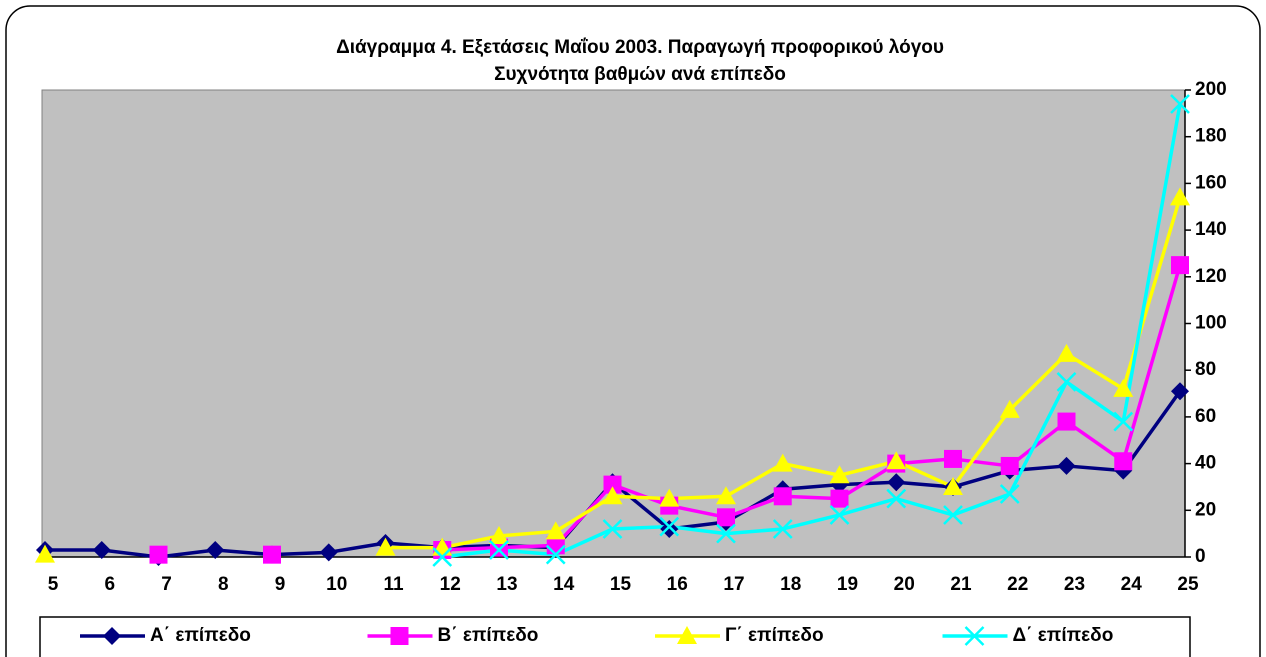 The height and width of the screenshot is (657, 1266). Describe the element at coordinates (1211, 89) in the screenshot. I see `y-tick-label: 200` at that location.